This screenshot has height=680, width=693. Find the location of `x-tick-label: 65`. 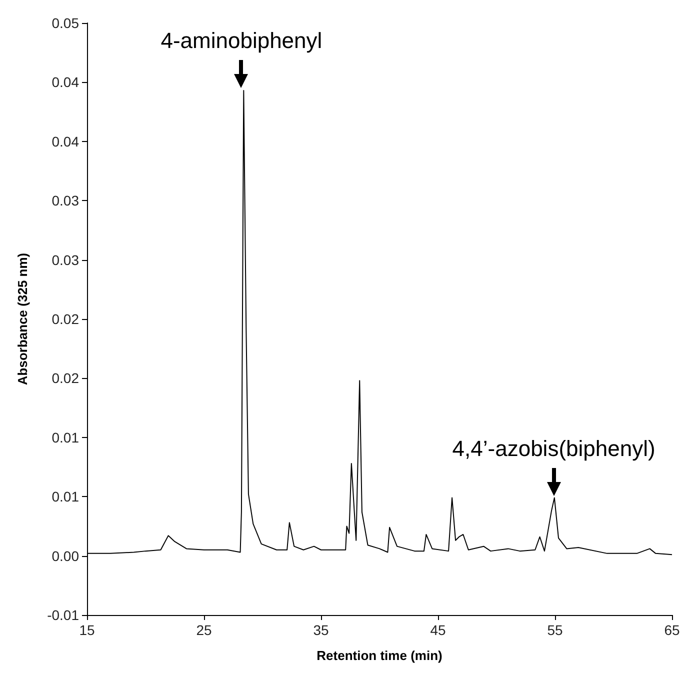

x-tick-label: 65 is located at coordinates (672, 630).